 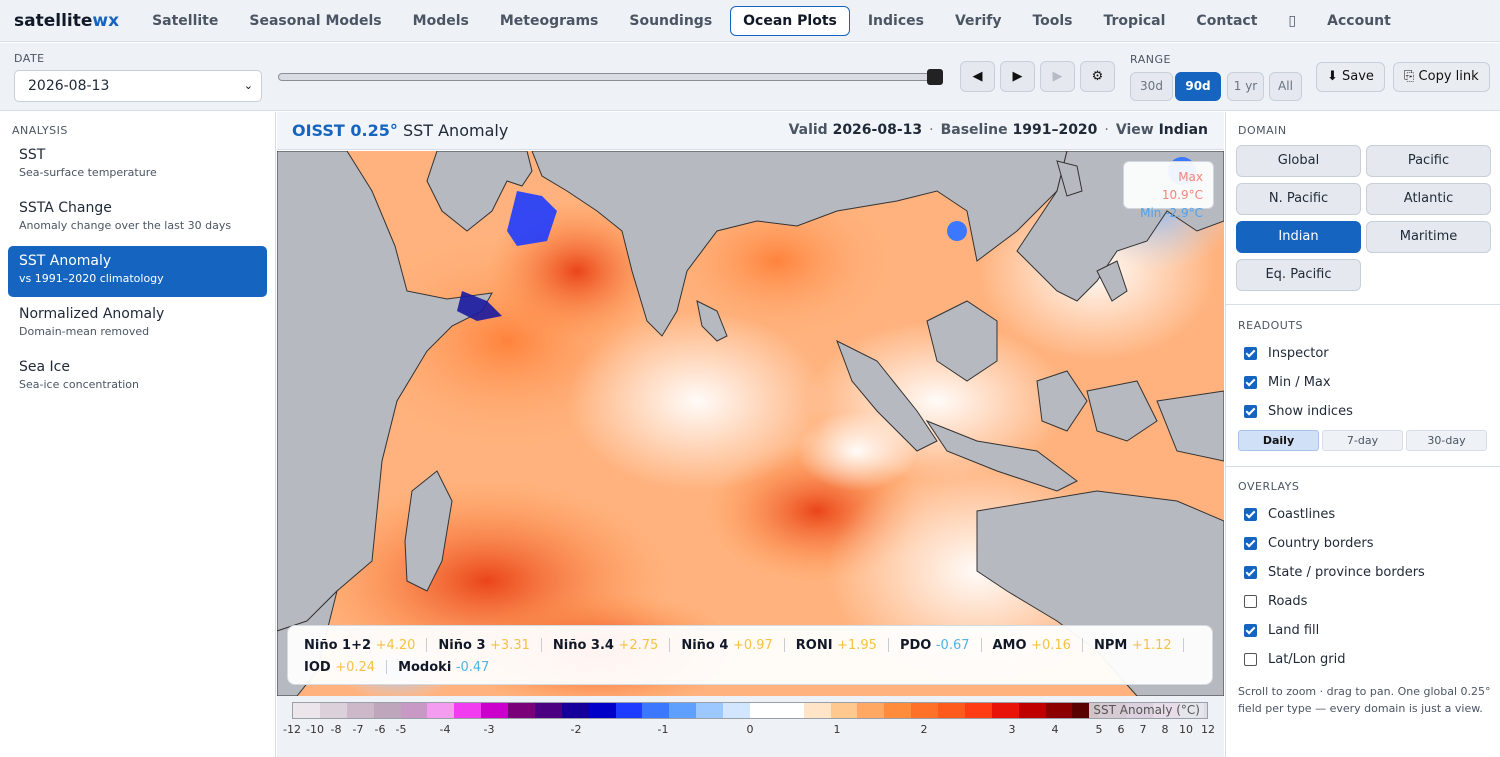 What do you see at coordinates (1198, 86) in the screenshot?
I see `range-button-90d: 90d` at bounding box center [1198, 86].